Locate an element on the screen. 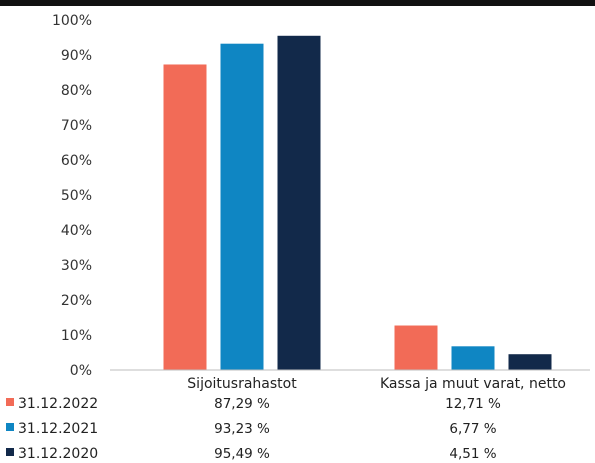 This screenshot has height=463, width=595. bar-kassa-31-12-2022 is located at coordinates (416, 347).